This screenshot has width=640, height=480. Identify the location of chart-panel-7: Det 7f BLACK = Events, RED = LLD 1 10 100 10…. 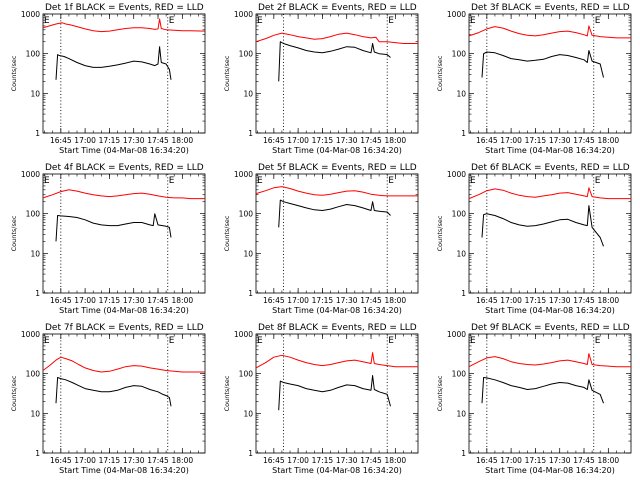
(108, 399).